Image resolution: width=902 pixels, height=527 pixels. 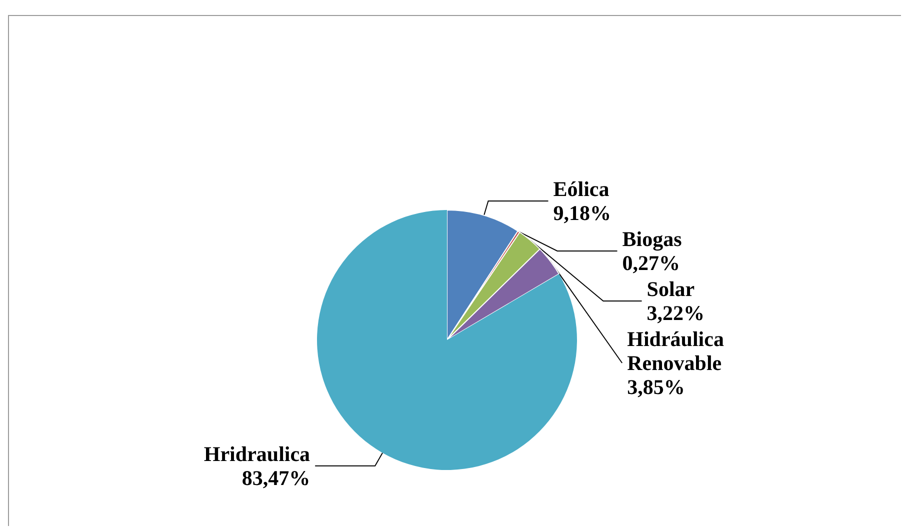 I want to click on slice-label: Eólica, so click(x=581, y=188).